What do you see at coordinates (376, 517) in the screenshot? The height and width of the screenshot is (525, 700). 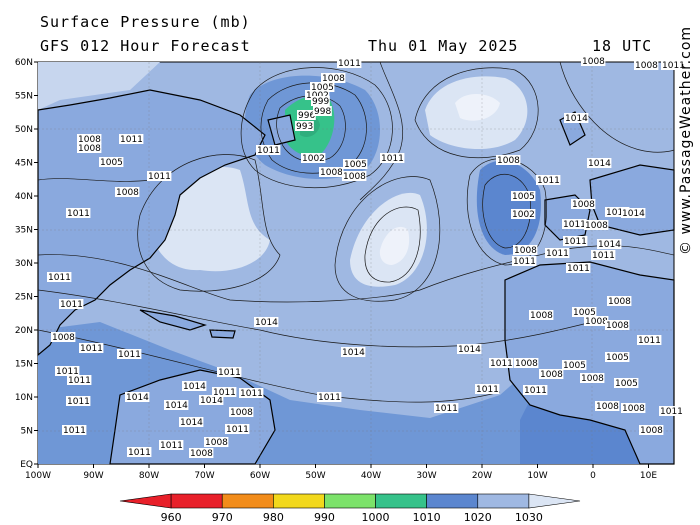 I see `colorbar-tick-label: 1000` at bounding box center [376, 517].